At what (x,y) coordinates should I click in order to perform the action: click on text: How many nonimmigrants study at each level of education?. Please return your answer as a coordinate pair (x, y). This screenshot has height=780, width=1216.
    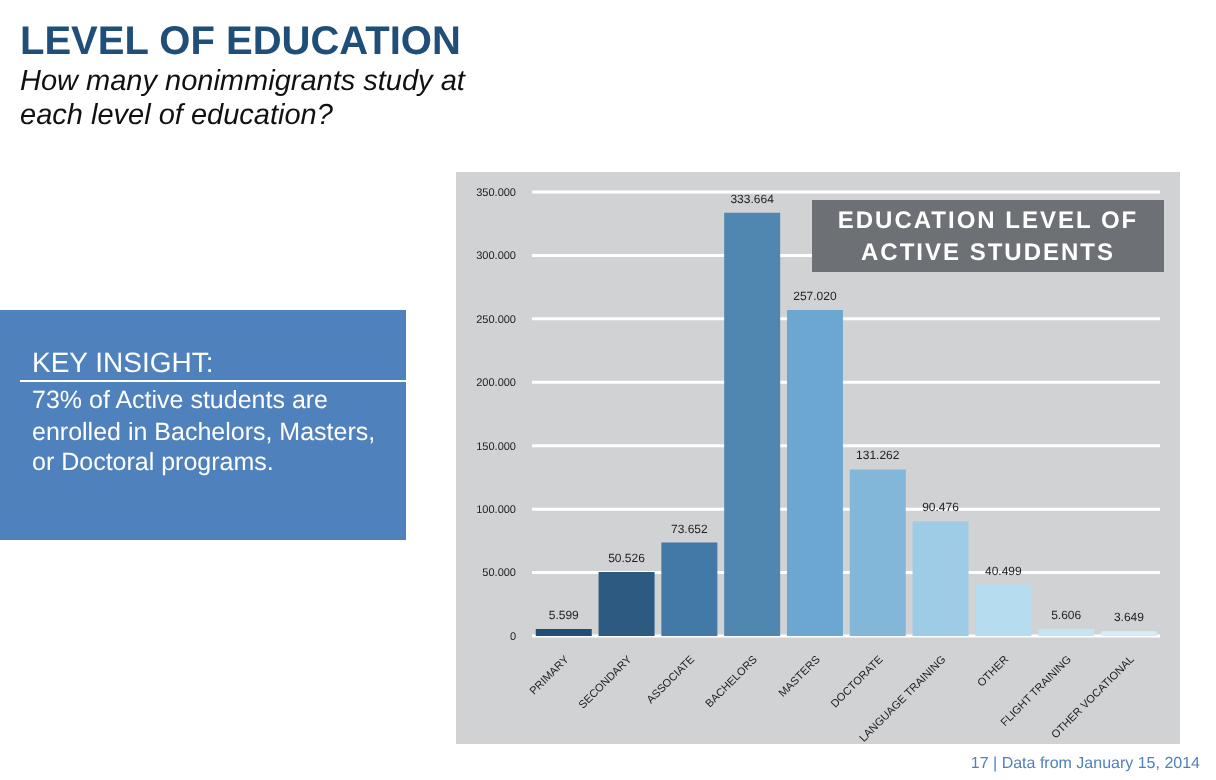
    Looking at the image, I should click on (244, 100).